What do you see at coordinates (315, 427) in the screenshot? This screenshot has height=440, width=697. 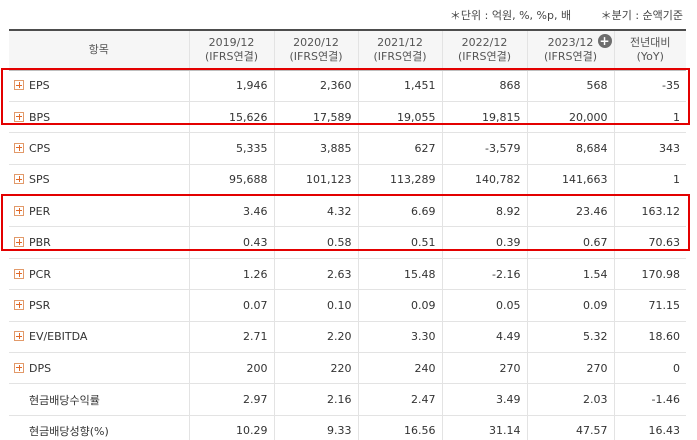 I see `value-cell: 9.33` at bounding box center [315, 427].